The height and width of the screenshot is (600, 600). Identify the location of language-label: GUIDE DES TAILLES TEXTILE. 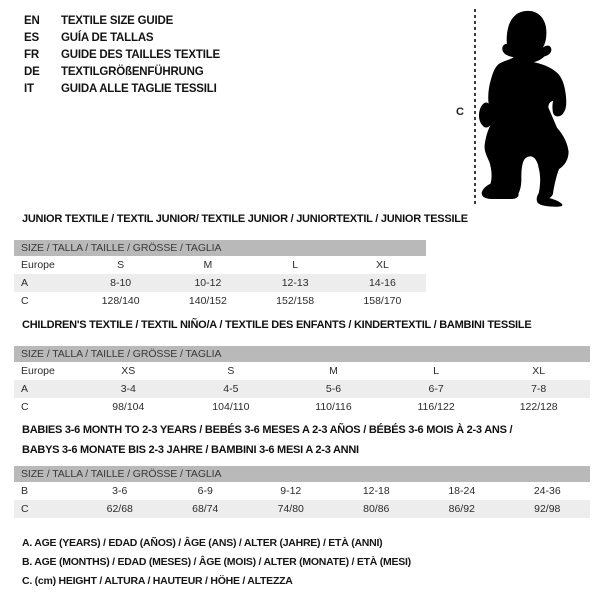
(140, 55).